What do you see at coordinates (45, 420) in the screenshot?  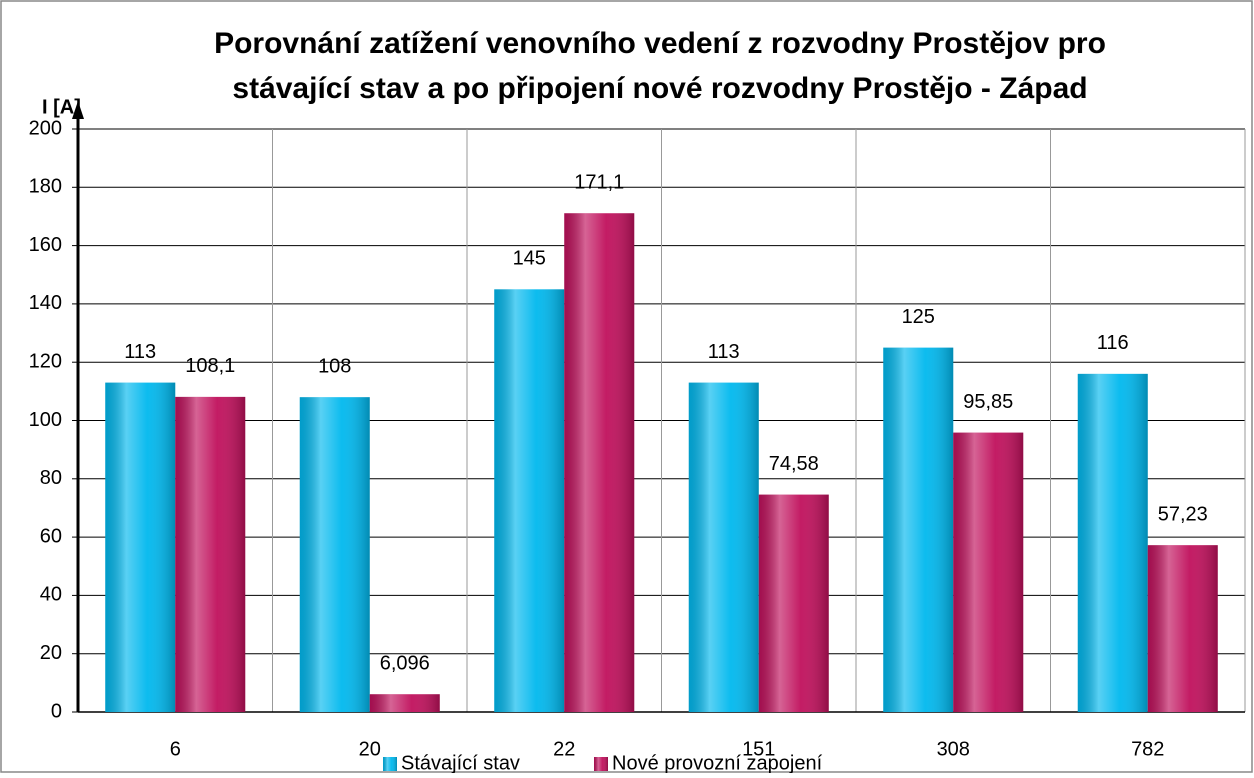 I see `y-tick-label: 100` at bounding box center [45, 420].